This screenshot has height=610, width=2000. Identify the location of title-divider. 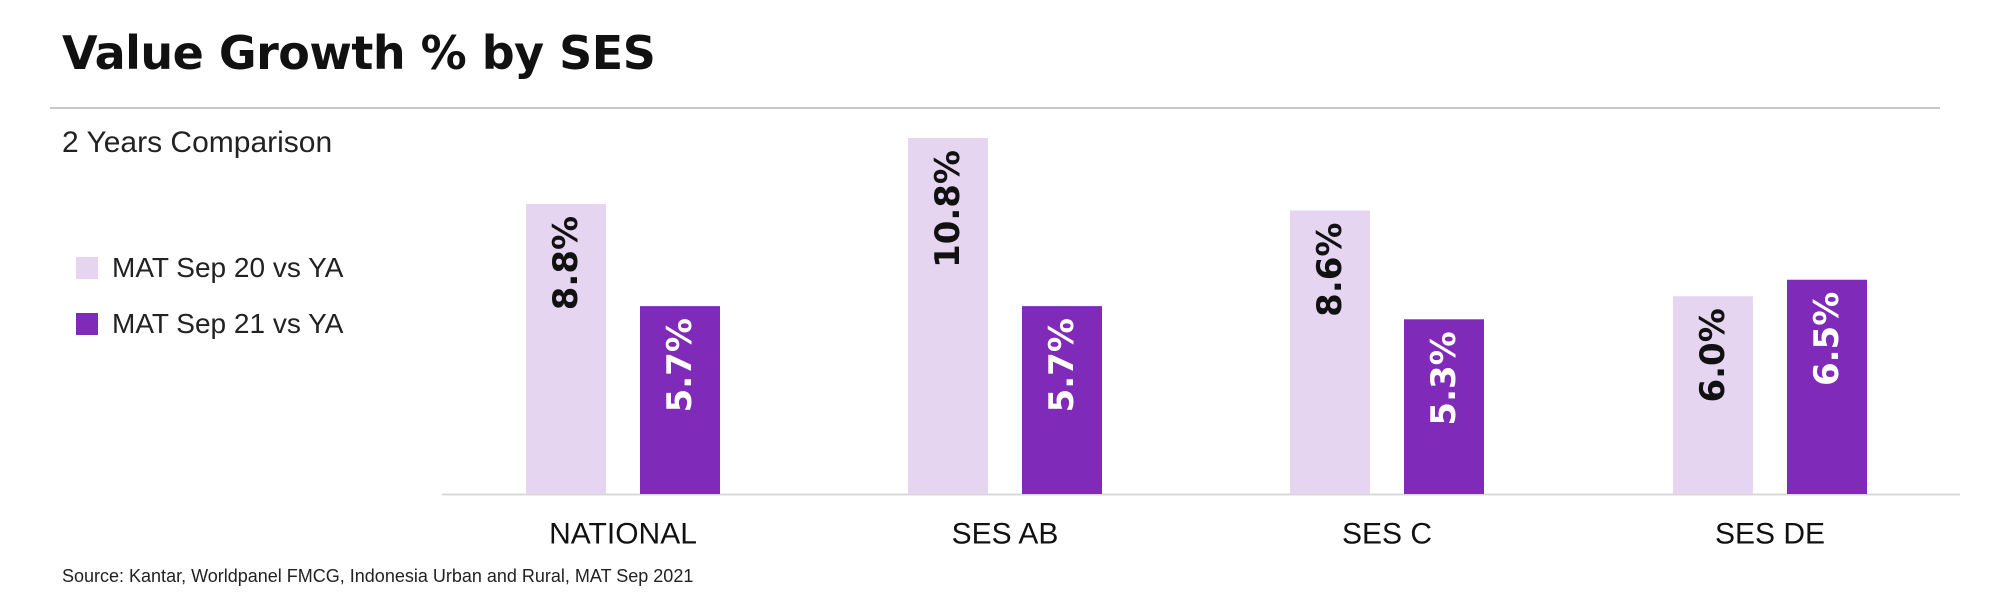
(995, 108).